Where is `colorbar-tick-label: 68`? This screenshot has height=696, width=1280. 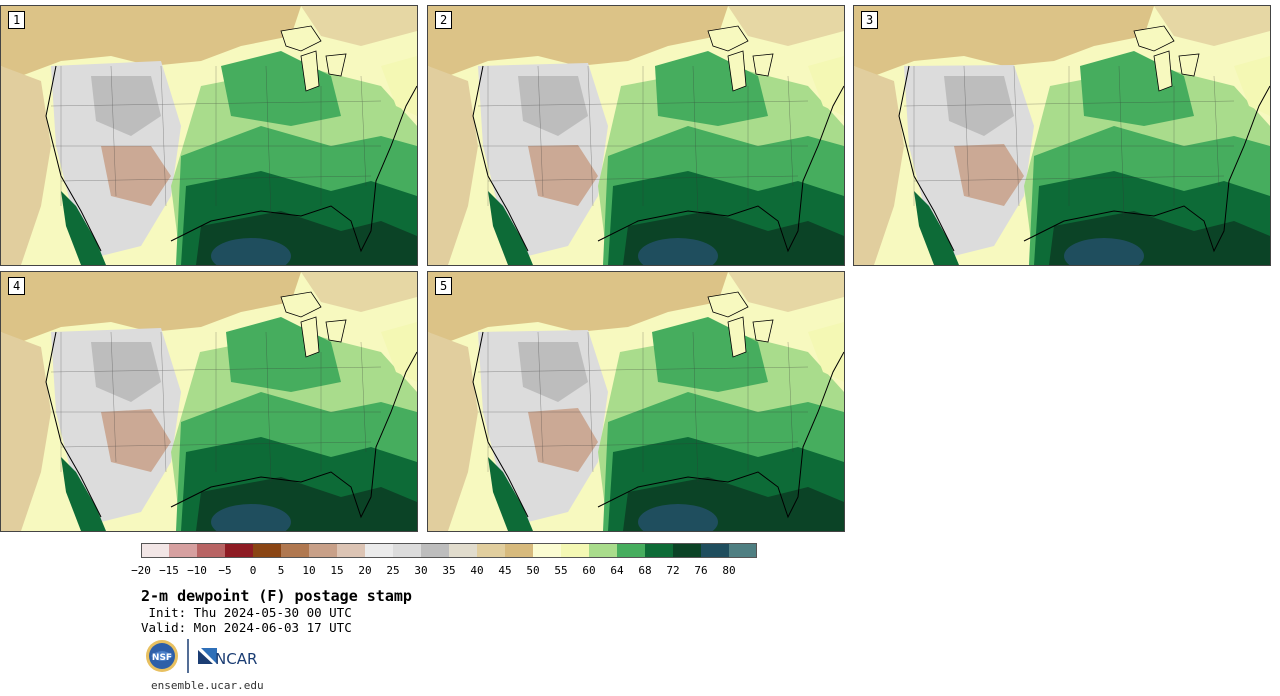
colorbar-tick-label: 68 is located at coordinates (645, 570).